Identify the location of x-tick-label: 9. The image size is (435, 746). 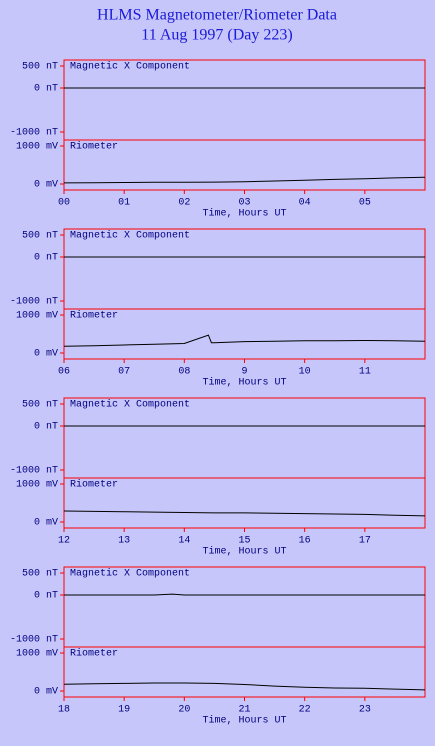
(244, 372).